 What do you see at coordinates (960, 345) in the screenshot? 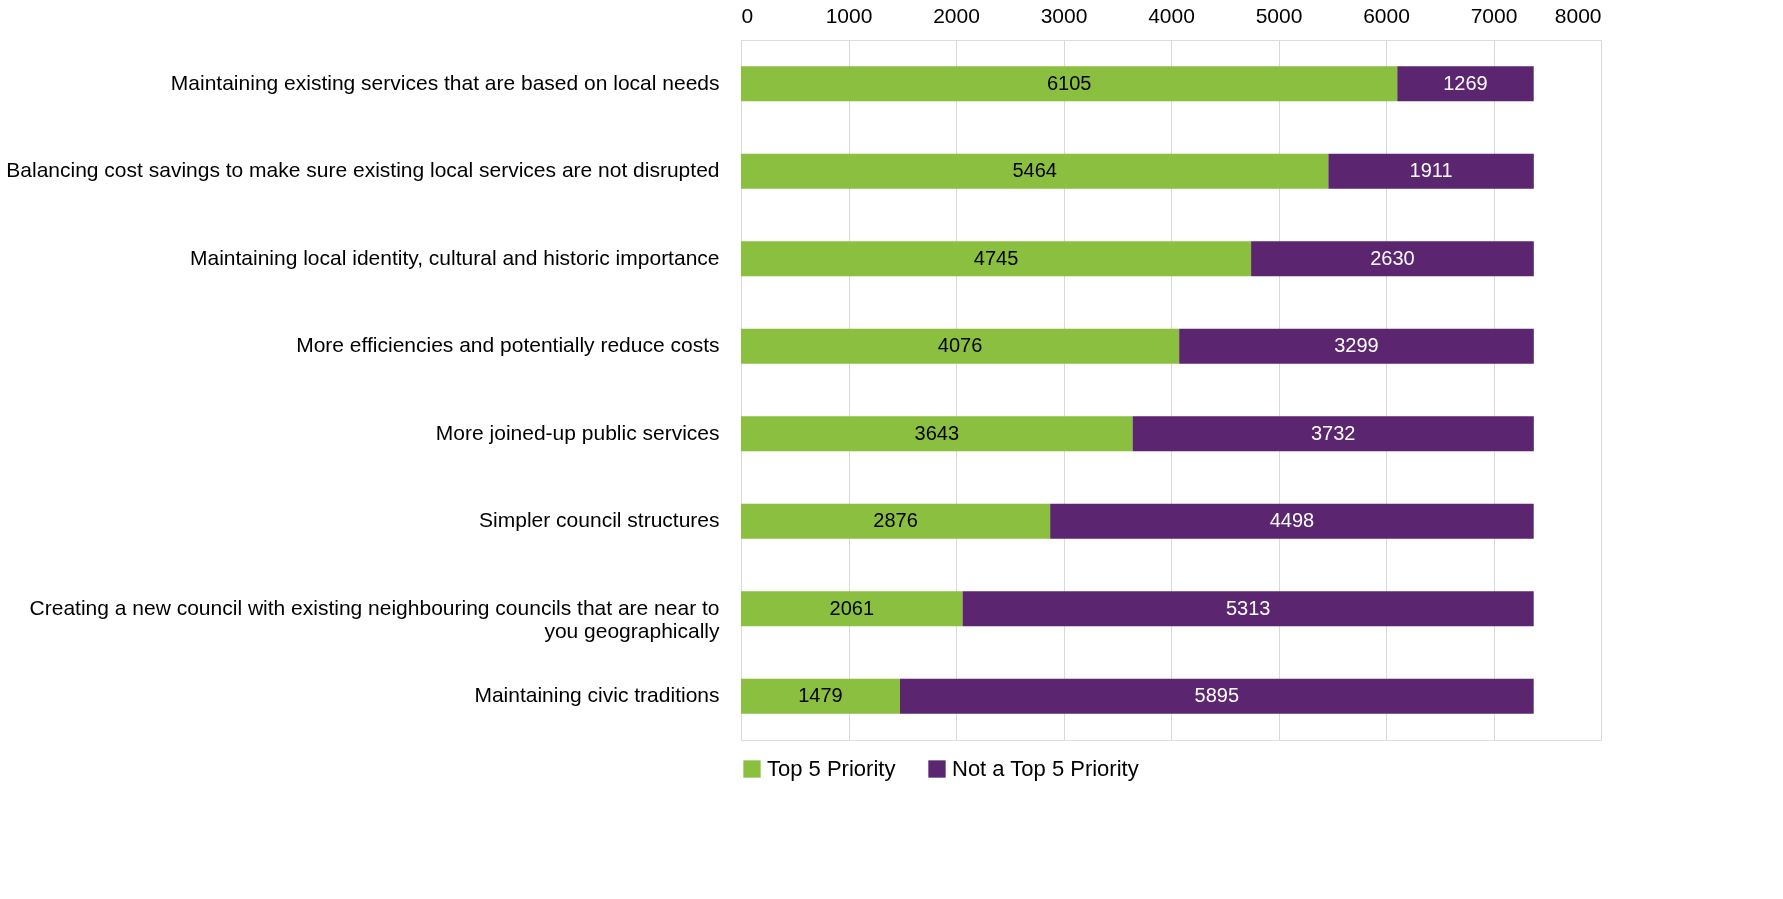
I see `data-label: 4076` at bounding box center [960, 345].